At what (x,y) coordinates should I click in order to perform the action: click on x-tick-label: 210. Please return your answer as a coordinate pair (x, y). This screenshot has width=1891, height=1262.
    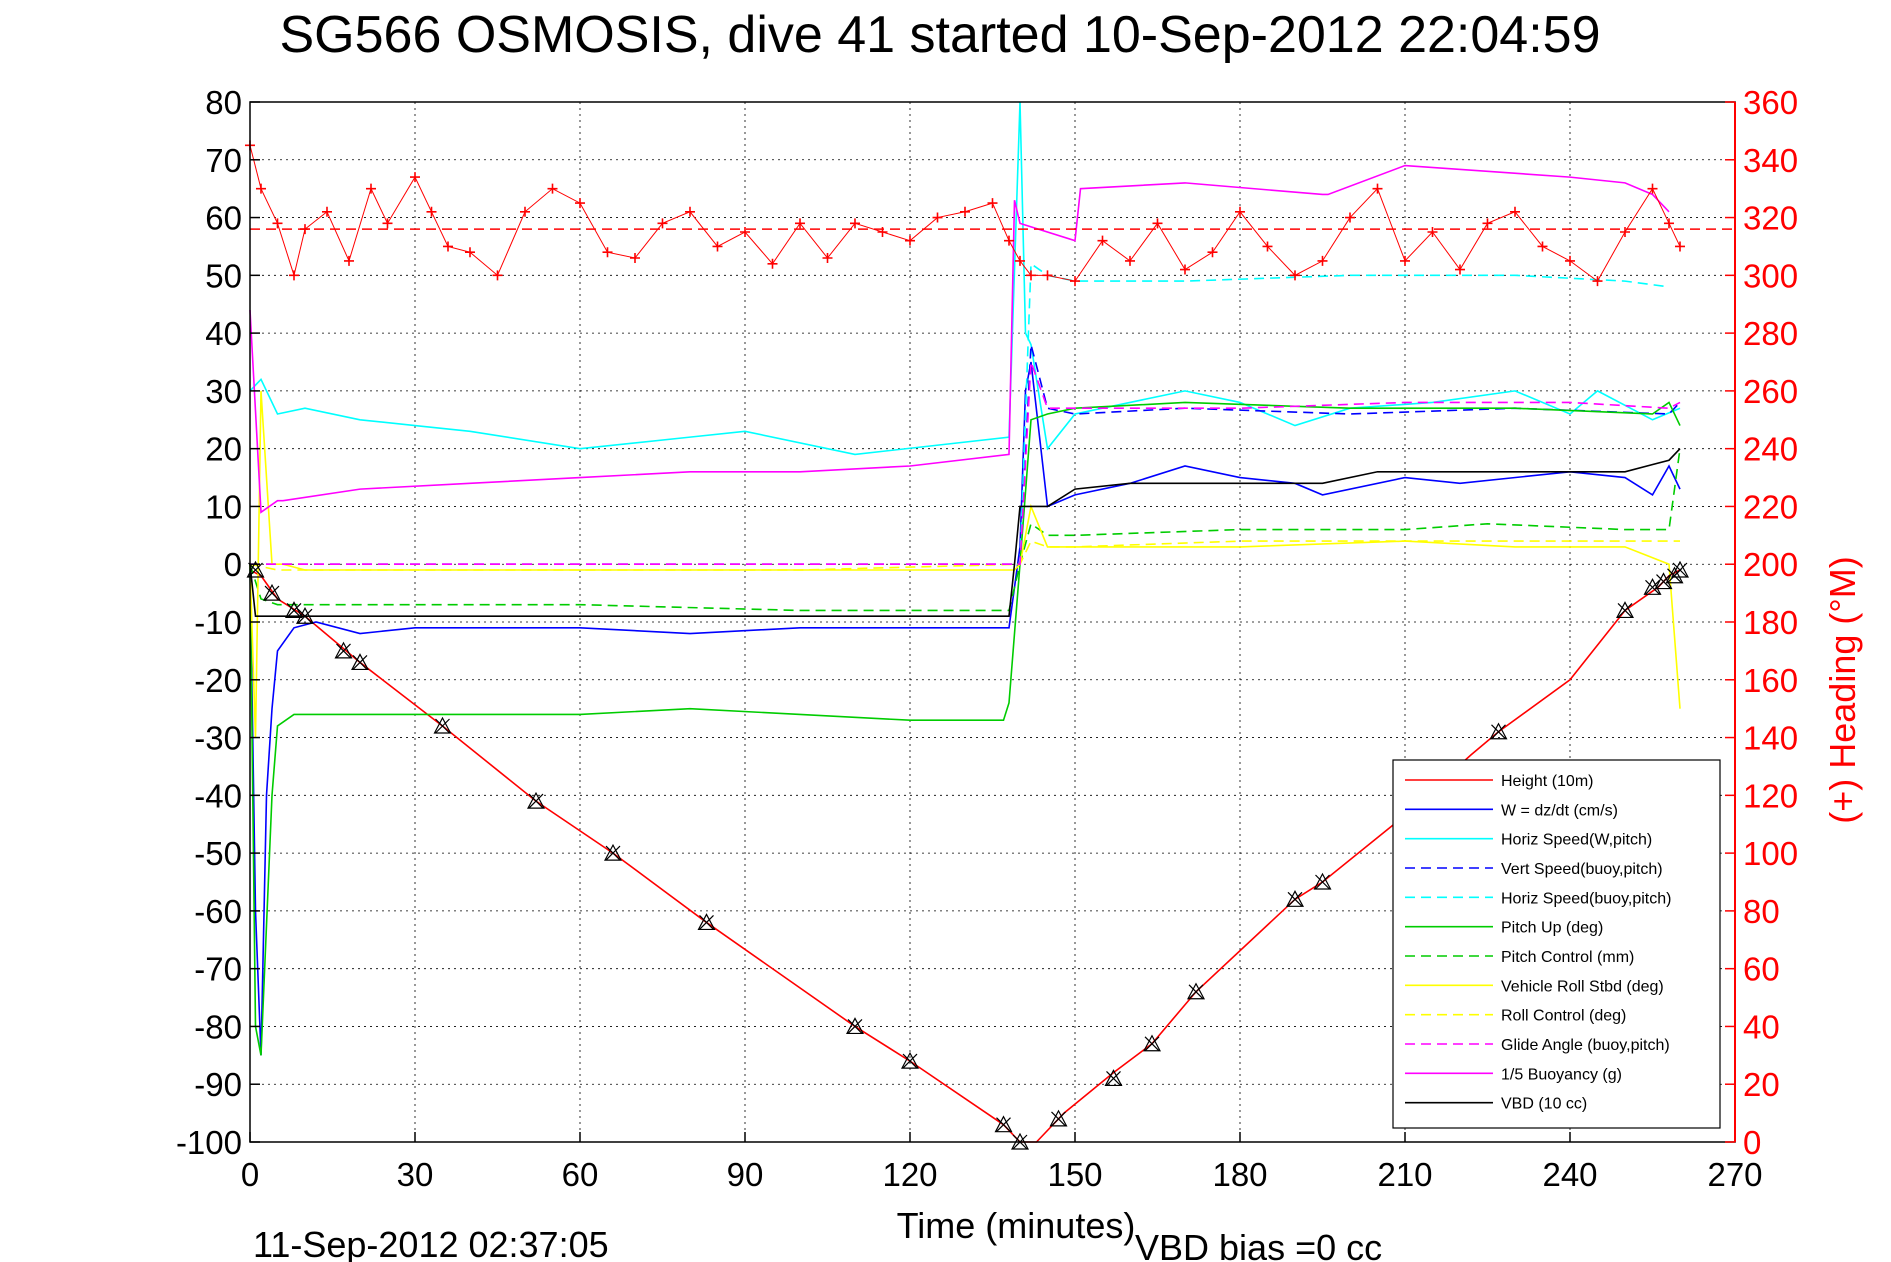
    Looking at the image, I should click on (1404, 1174).